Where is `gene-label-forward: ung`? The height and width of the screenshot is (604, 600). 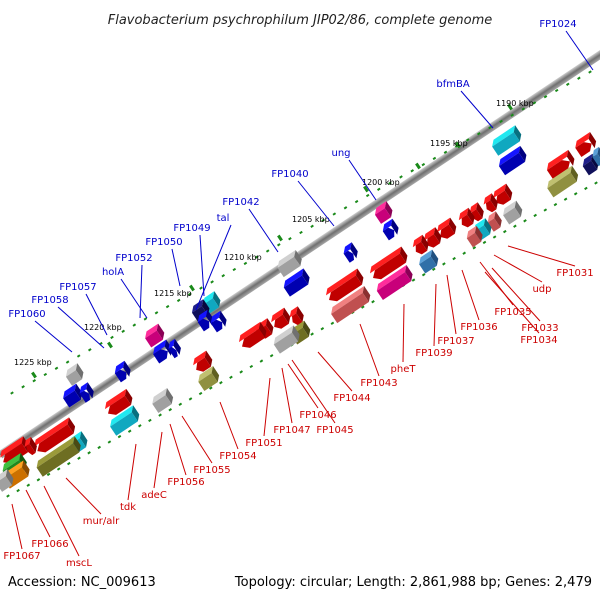 gene-label-forward: ung is located at coordinates (340, 153).